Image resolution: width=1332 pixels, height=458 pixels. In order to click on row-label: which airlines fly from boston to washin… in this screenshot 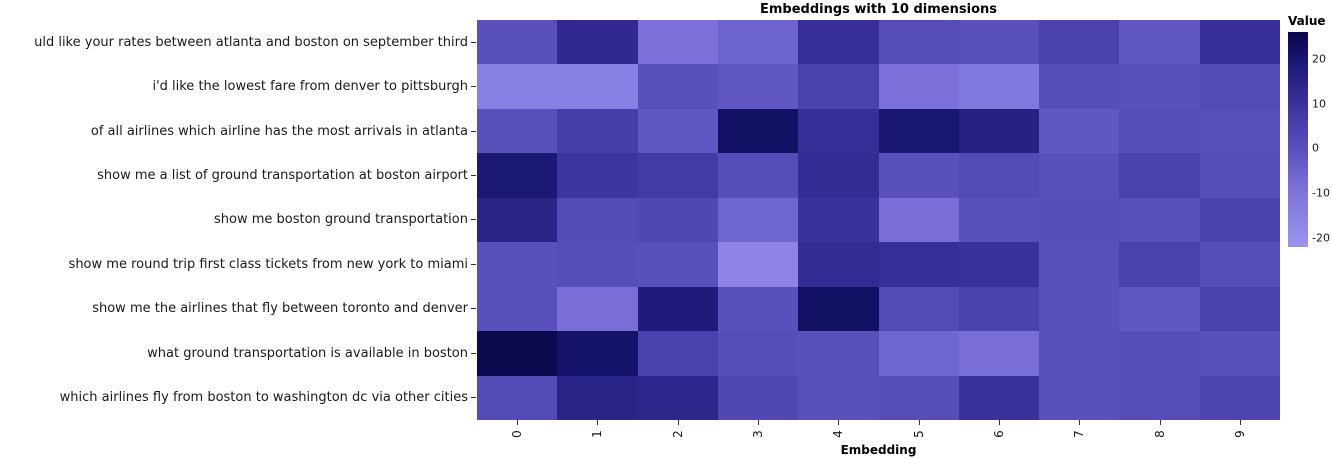, I will do `click(238, 398)`.